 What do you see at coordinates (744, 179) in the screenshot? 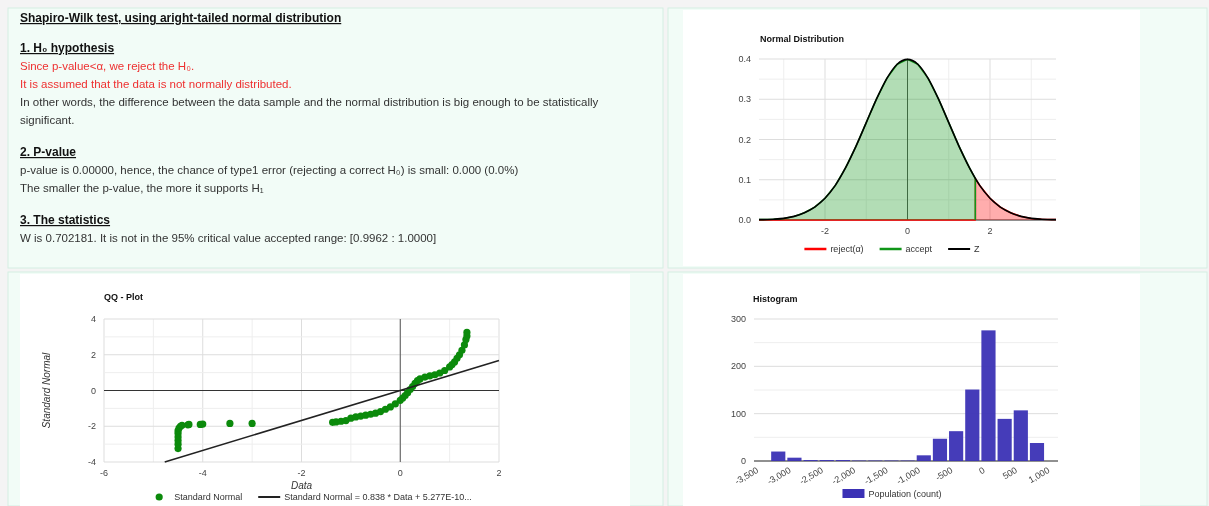
I see `y-tick-label: 0.1` at bounding box center [744, 179].